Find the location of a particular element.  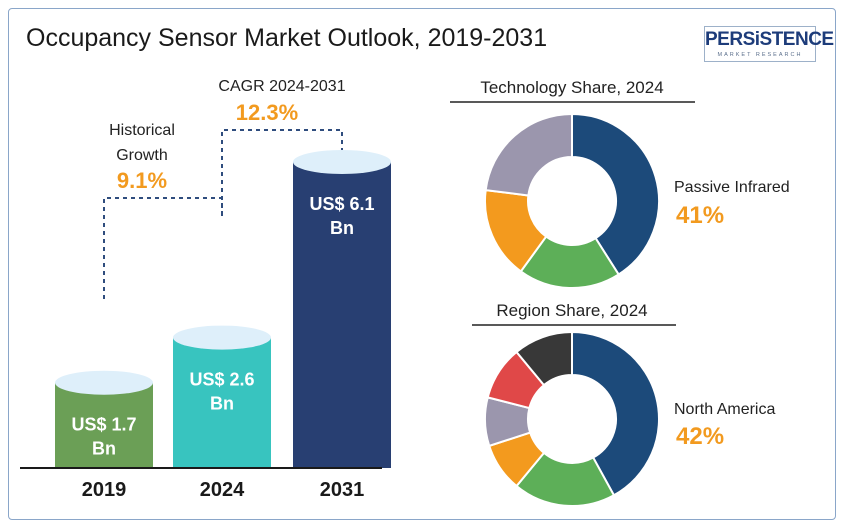

bar-cap-2031 is located at coordinates (342, 162).